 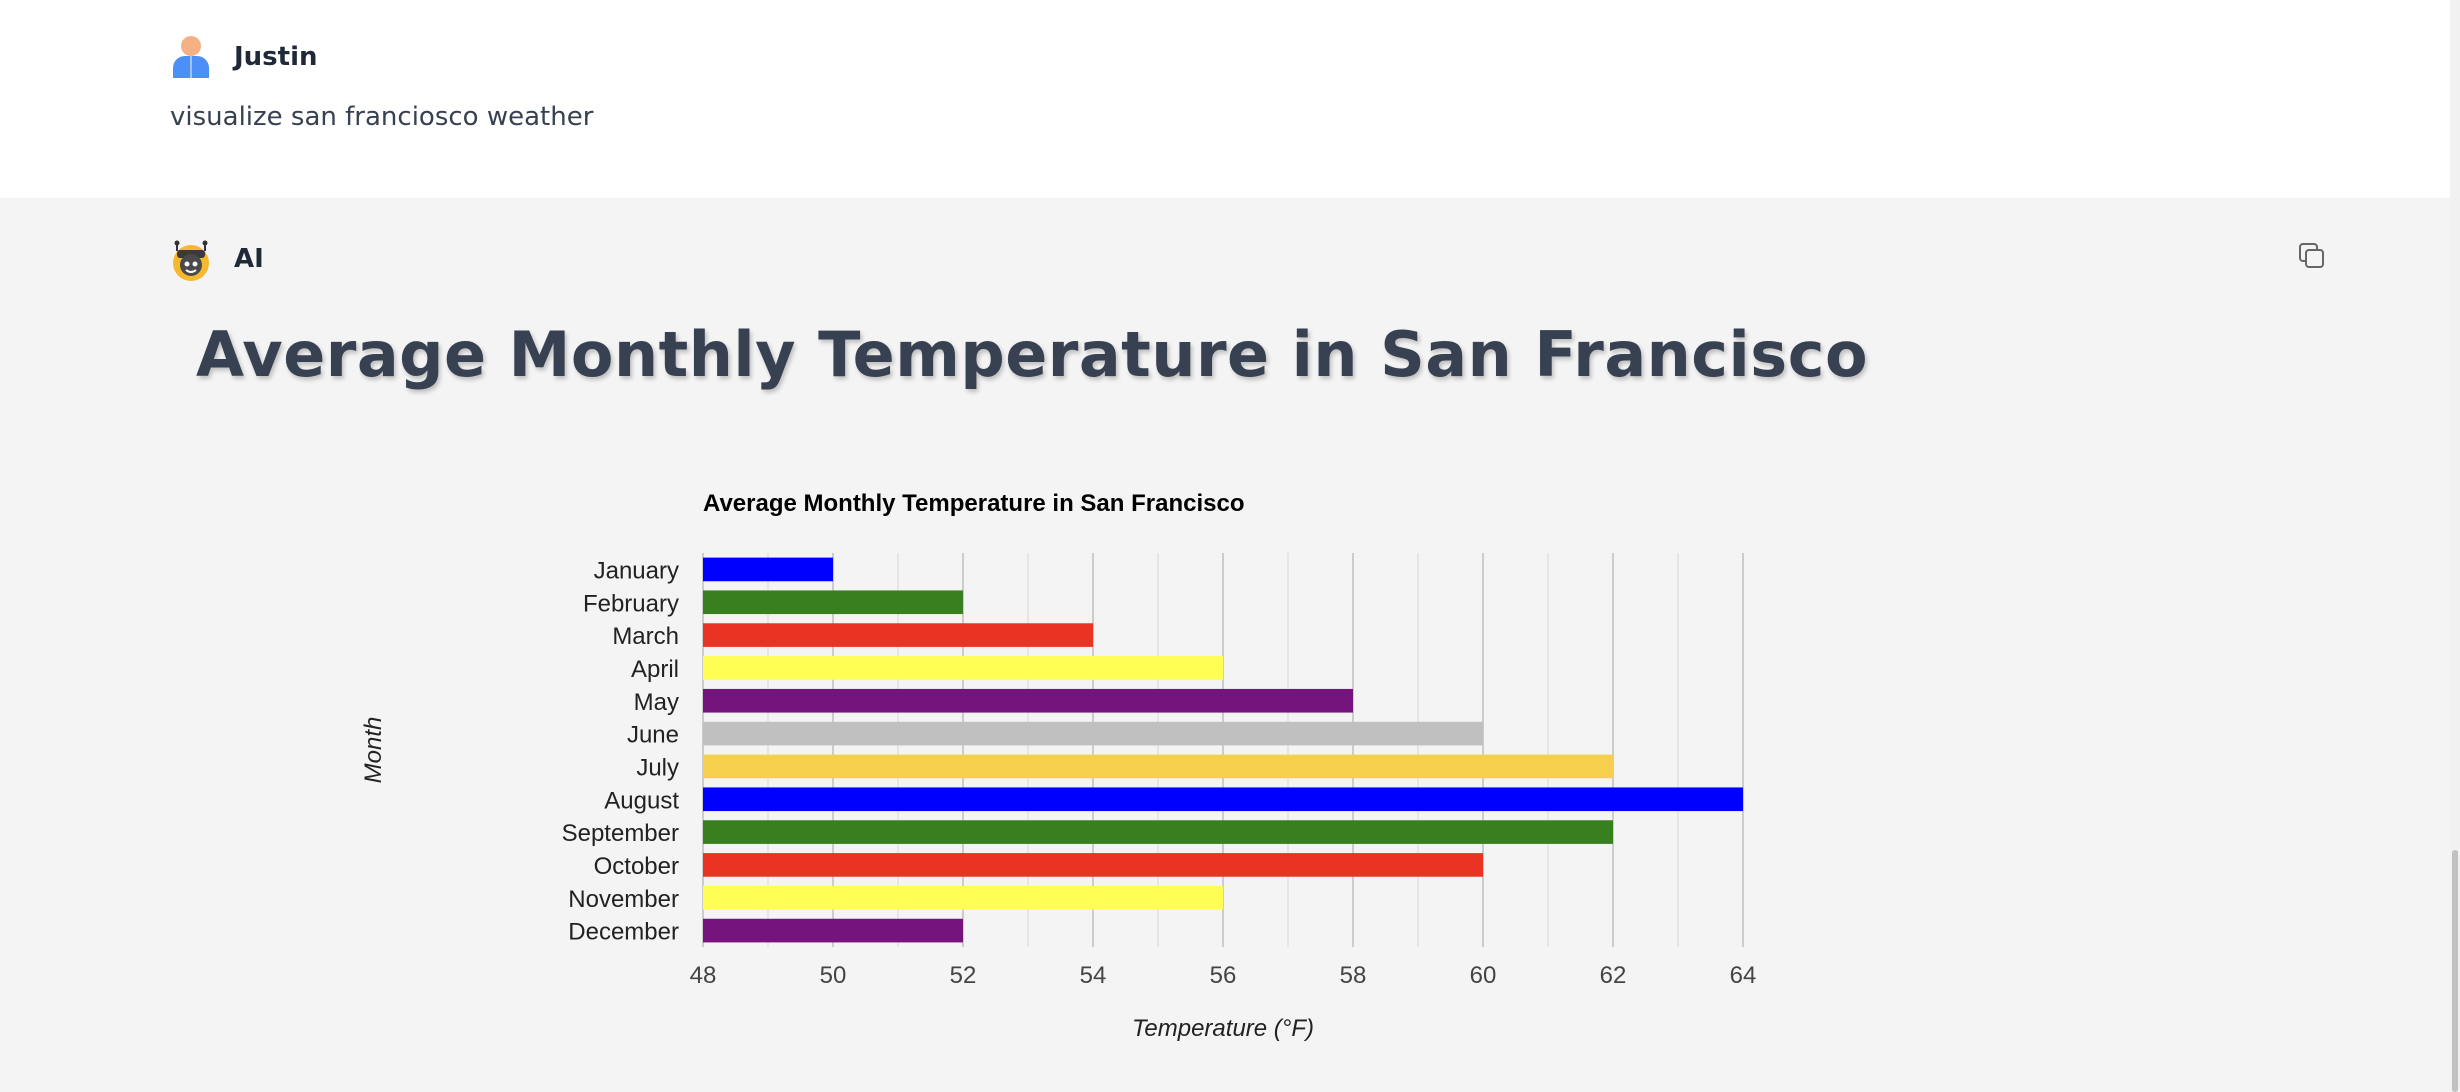 I want to click on robot-avatar-icon, so click(x=191, y=260).